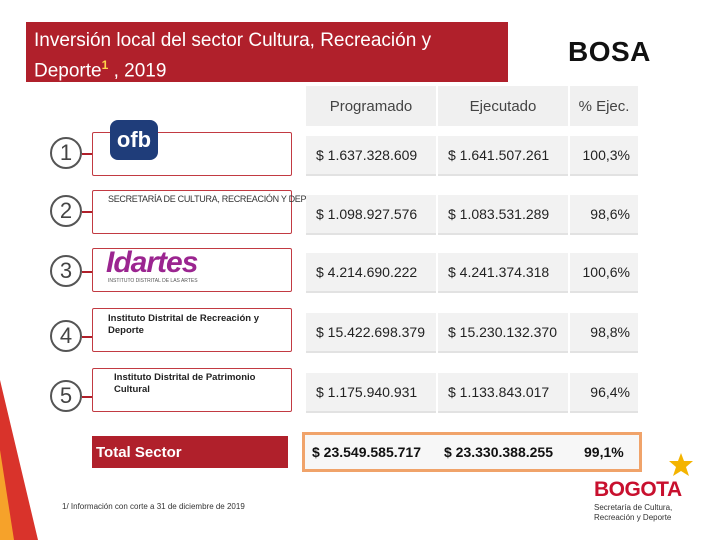 This screenshot has height=540, width=720. What do you see at coordinates (66, 271) in the screenshot?
I see `row-number-3: 3` at bounding box center [66, 271].